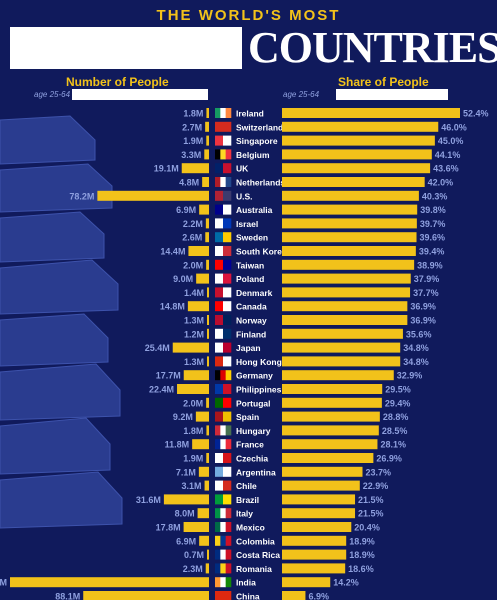 The image size is (497, 600). Describe the element at coordinates (367, 528) in the screenshot. I see `right-value-label: 20.4%` at that location.